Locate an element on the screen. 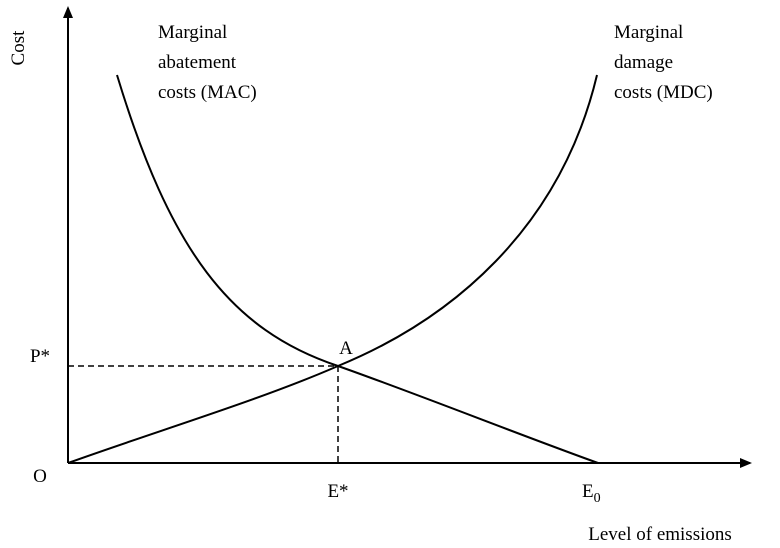 This screenshot has height=548, width=780. y-axis-label: Cost is located at coordinates (18, 48).